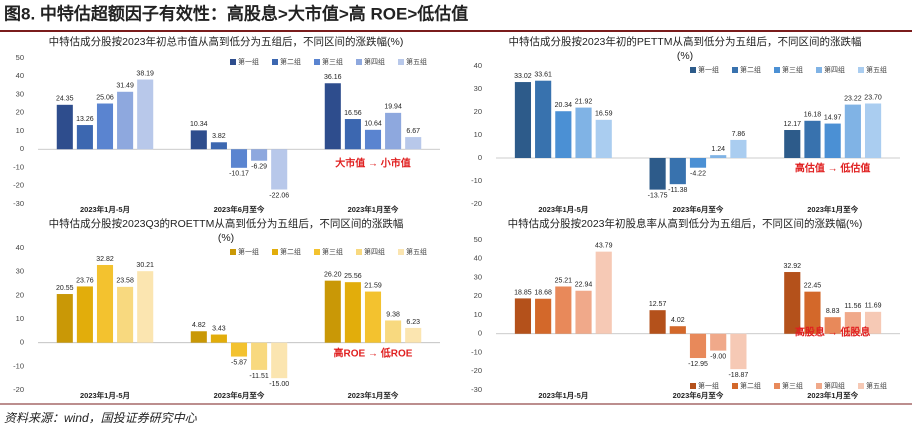 This screenshot has height=434, width=912. Describe the element at coordinates (685, 56) in the screenshot. I see `chart-subtitle: (%)` at that location.